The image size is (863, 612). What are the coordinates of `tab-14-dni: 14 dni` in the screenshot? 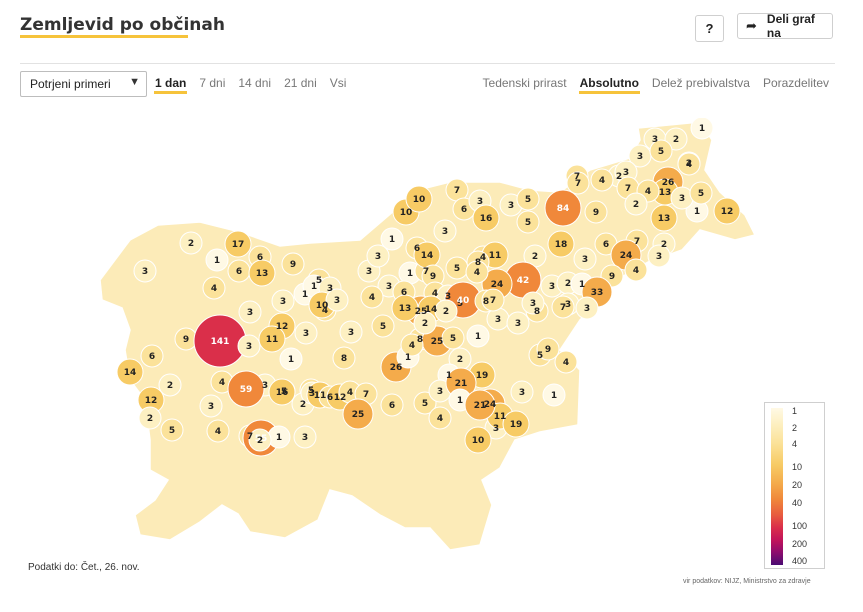 It's located at (255, 83).